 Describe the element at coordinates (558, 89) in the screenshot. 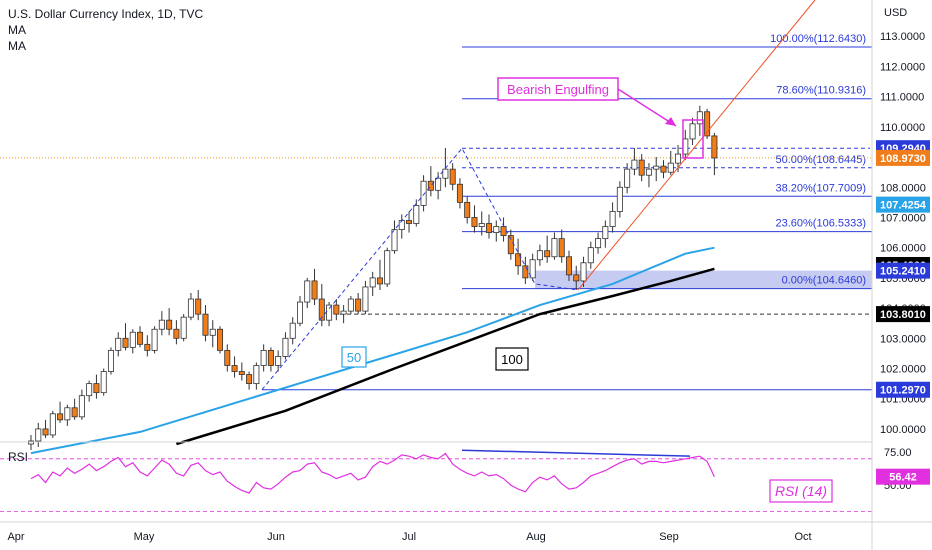

I see `bearish-engulfing-label: Bearish Engulfing` at that location.